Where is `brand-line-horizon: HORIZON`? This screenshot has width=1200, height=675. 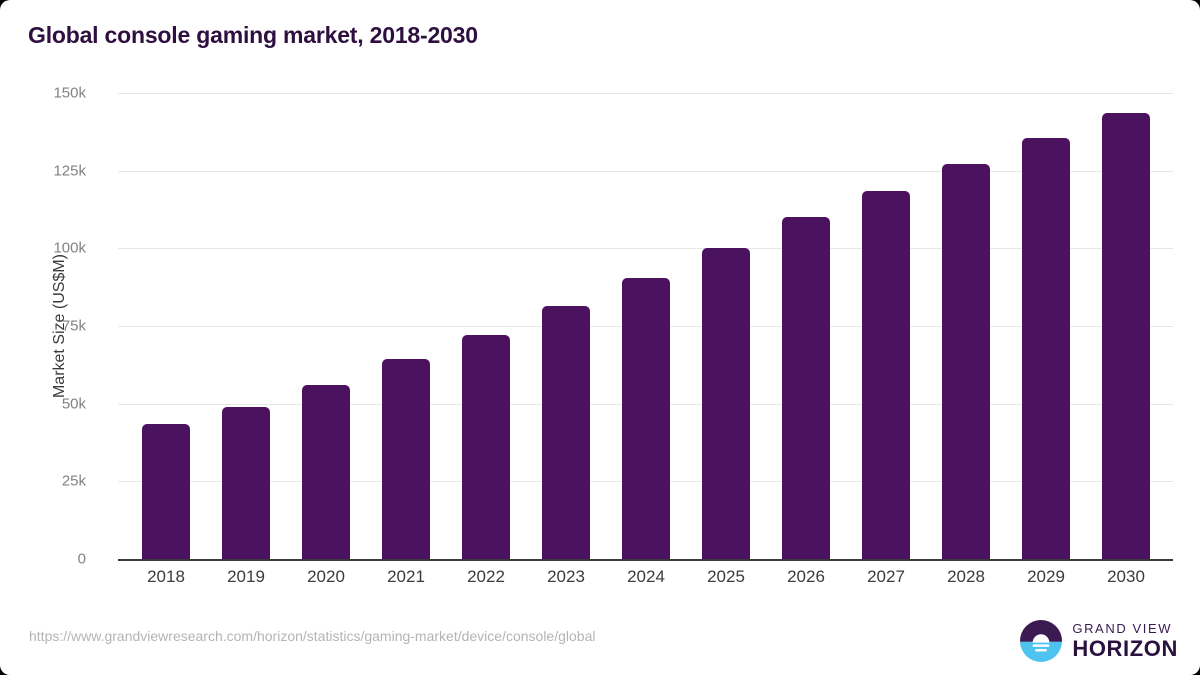 brand-line-horizon: HORIZON is located at coordinates (1125, 648).